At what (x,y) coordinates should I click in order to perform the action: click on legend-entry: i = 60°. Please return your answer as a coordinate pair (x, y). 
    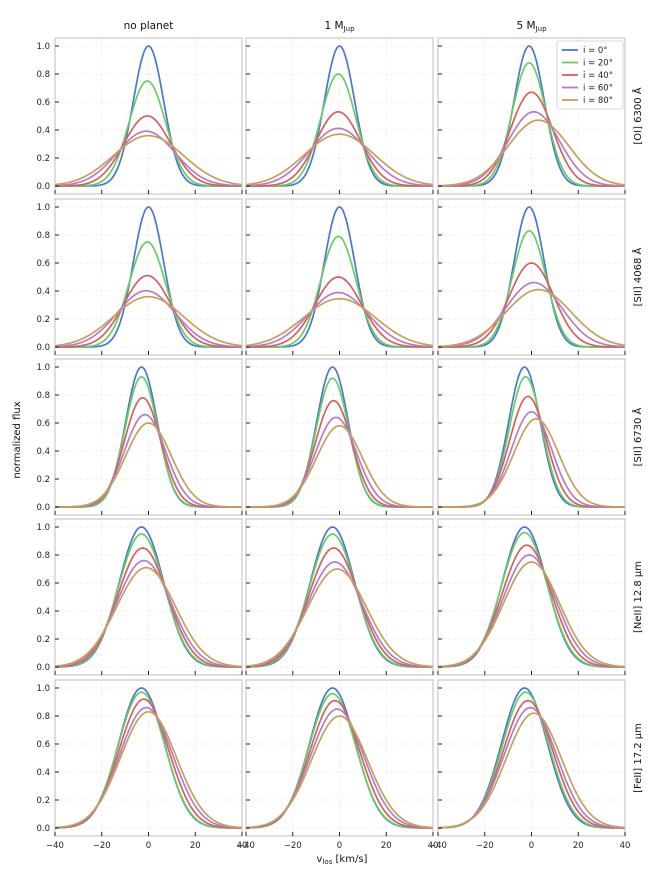
    Looking at the image, I should click on (598, 89).